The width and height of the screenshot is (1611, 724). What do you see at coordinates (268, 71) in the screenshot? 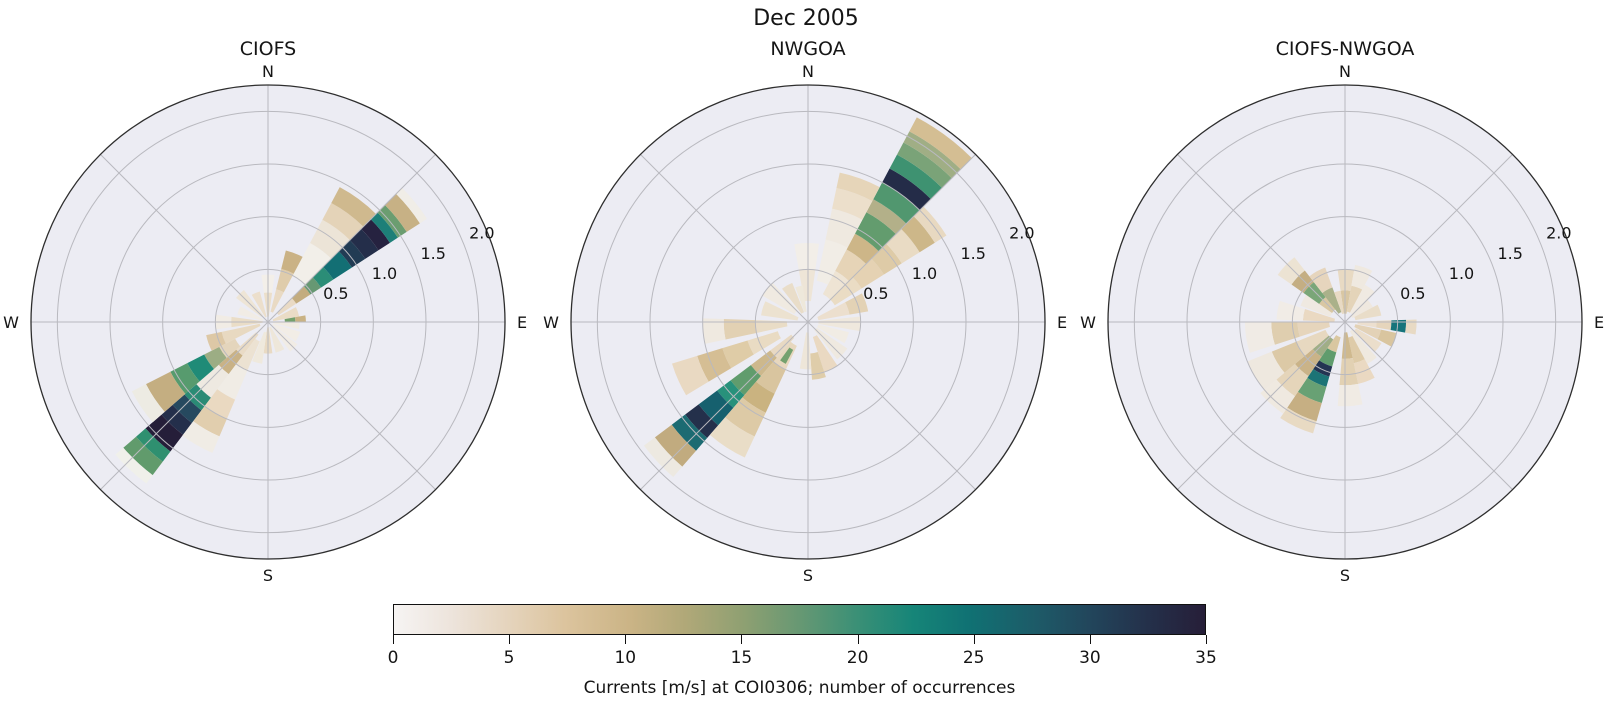
I see `cardinal-label-n: N` at bounding box center [268, 71].